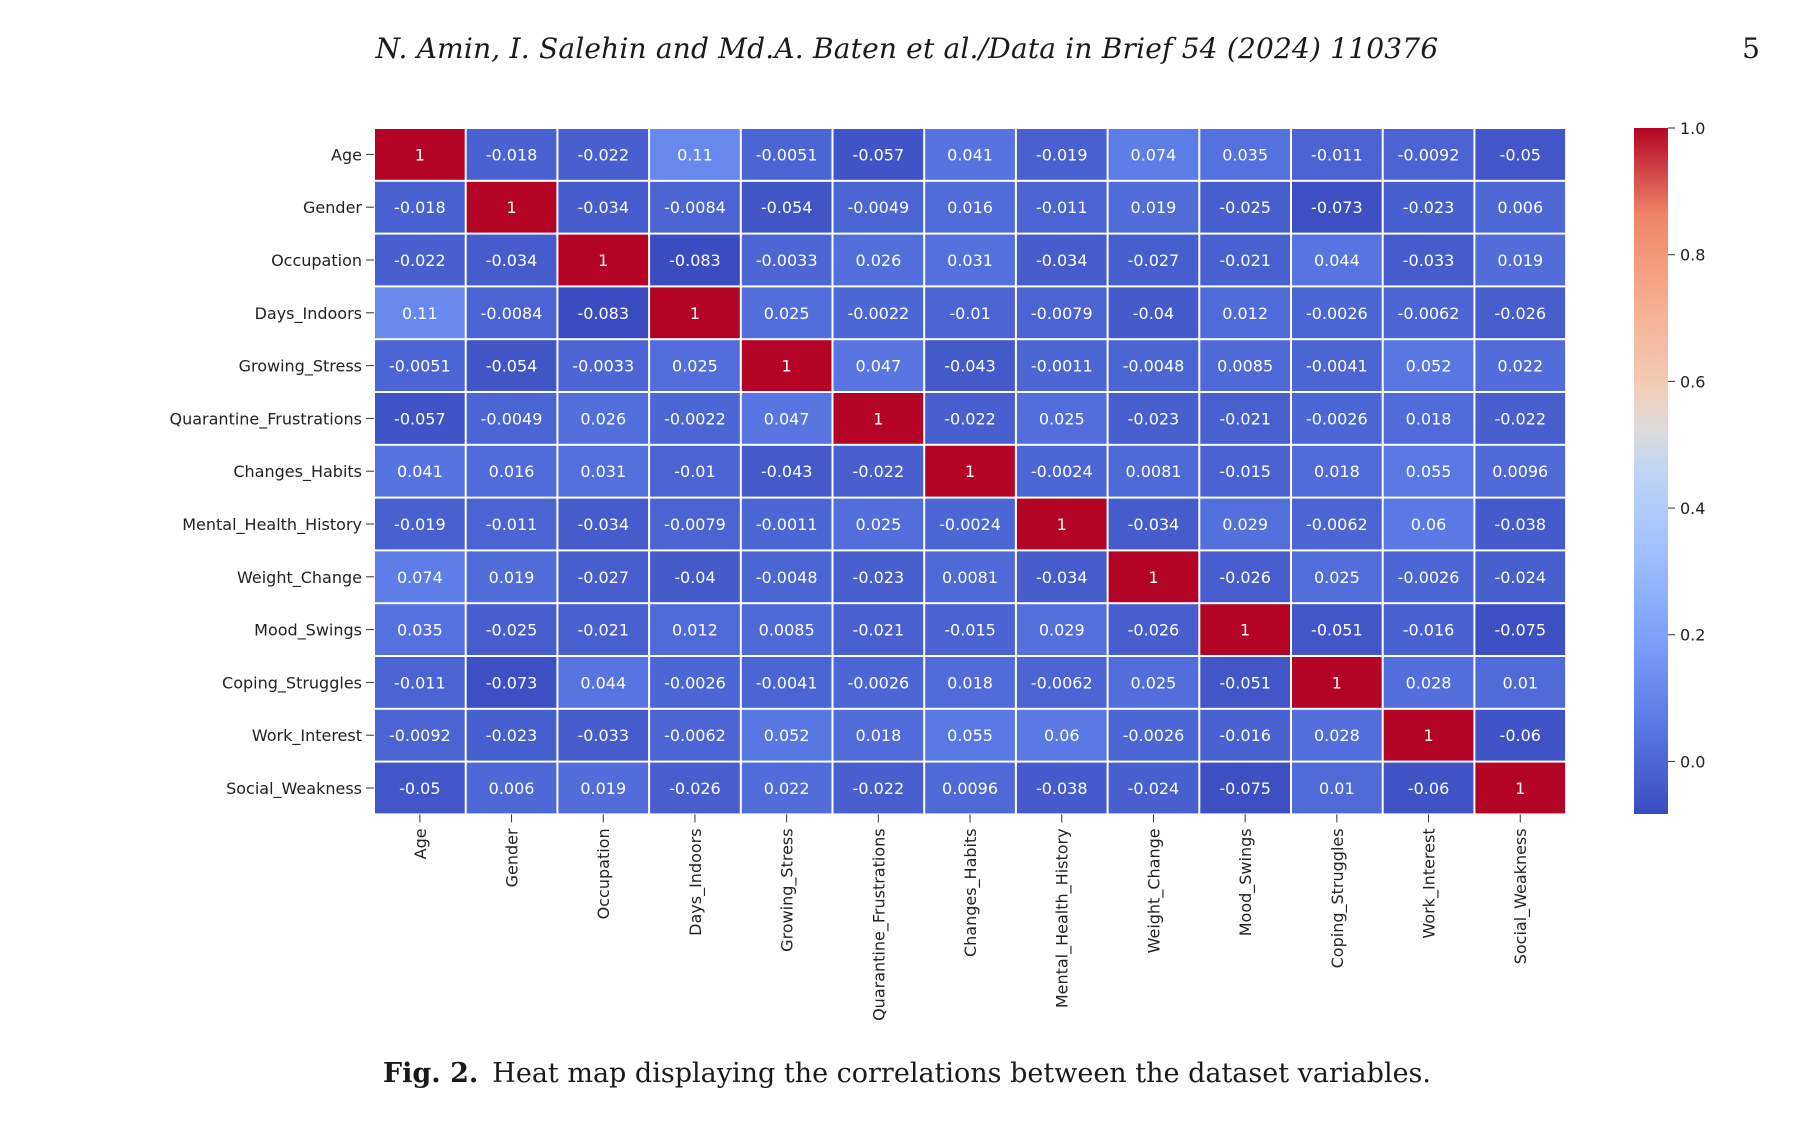 The height and width of the screenshot is (1132, 1814). What do you see at coordinates (1429, 630) in the screenshot?
I see `cell-value-label: -0.016` at bounding box center [1429, 630].